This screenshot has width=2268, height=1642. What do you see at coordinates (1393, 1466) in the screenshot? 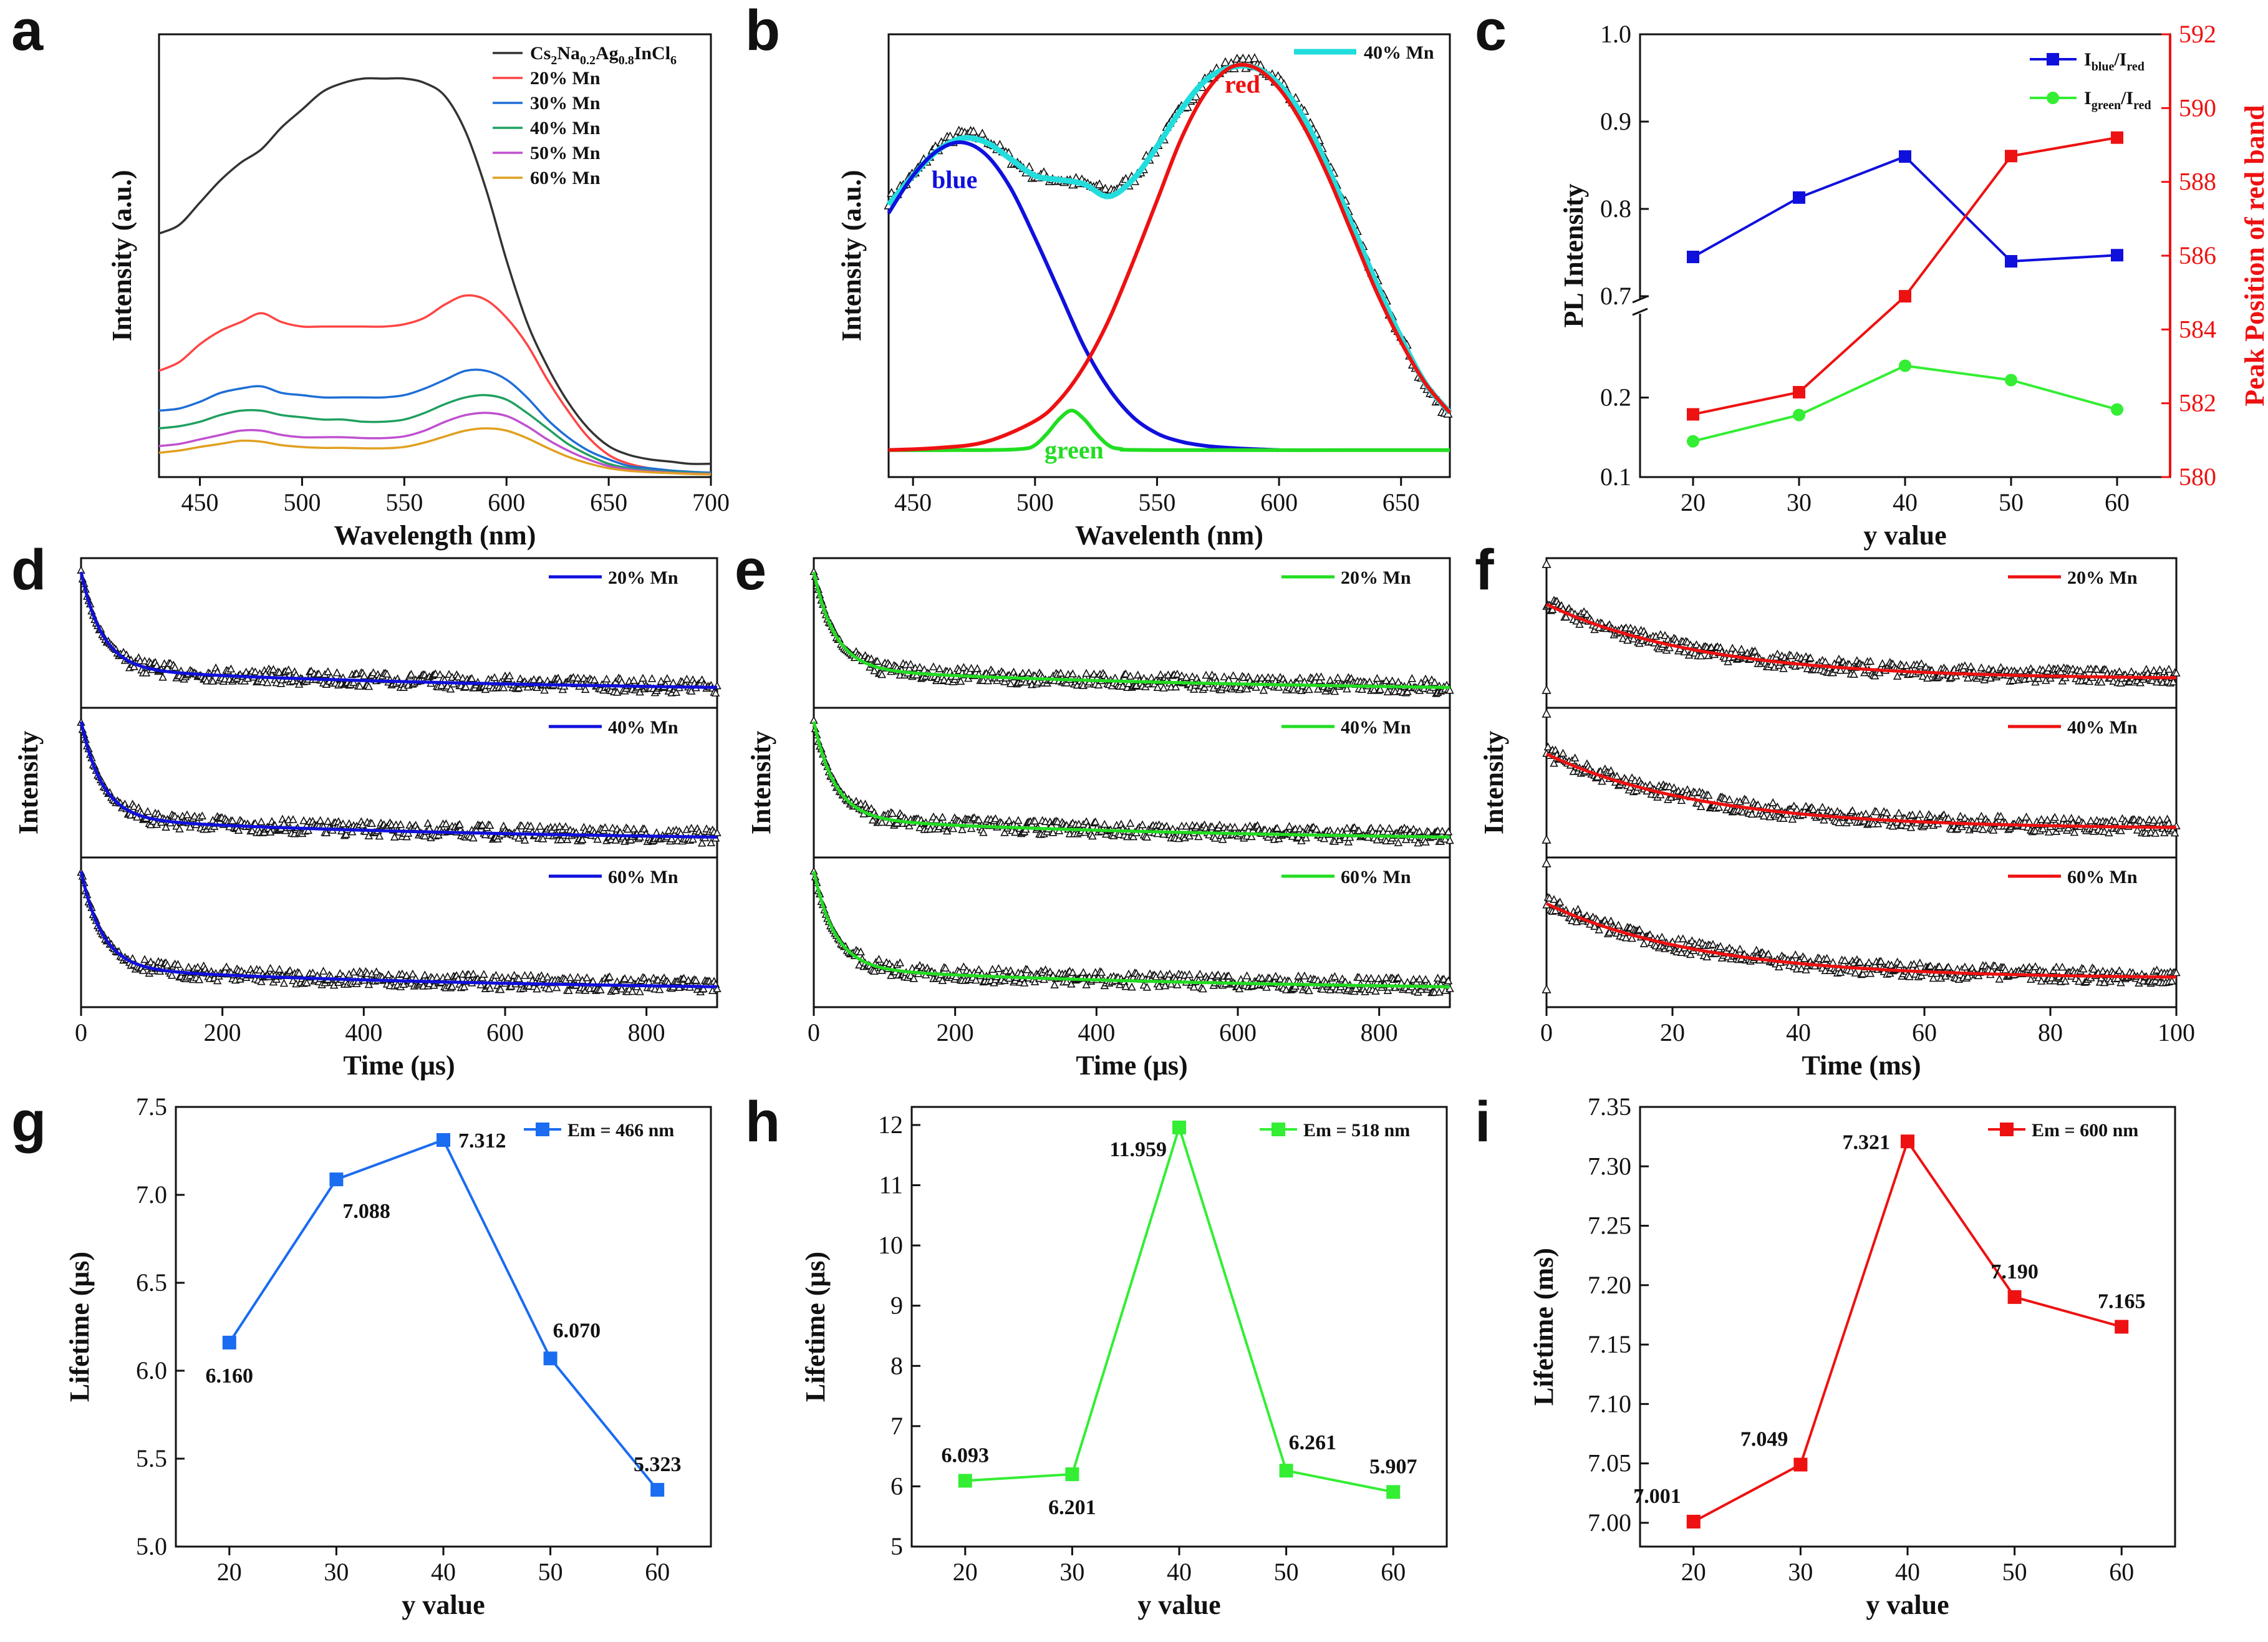
I see `h-data-label: 5.907` at bounding box center [1393, 1466].